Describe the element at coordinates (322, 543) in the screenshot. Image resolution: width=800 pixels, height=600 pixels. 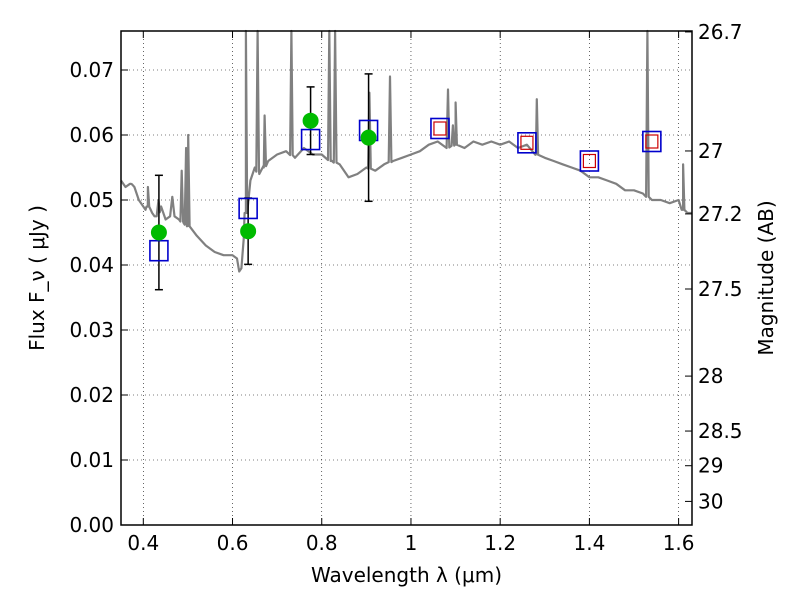
I see `x-tick-label: 0.8` at that location.